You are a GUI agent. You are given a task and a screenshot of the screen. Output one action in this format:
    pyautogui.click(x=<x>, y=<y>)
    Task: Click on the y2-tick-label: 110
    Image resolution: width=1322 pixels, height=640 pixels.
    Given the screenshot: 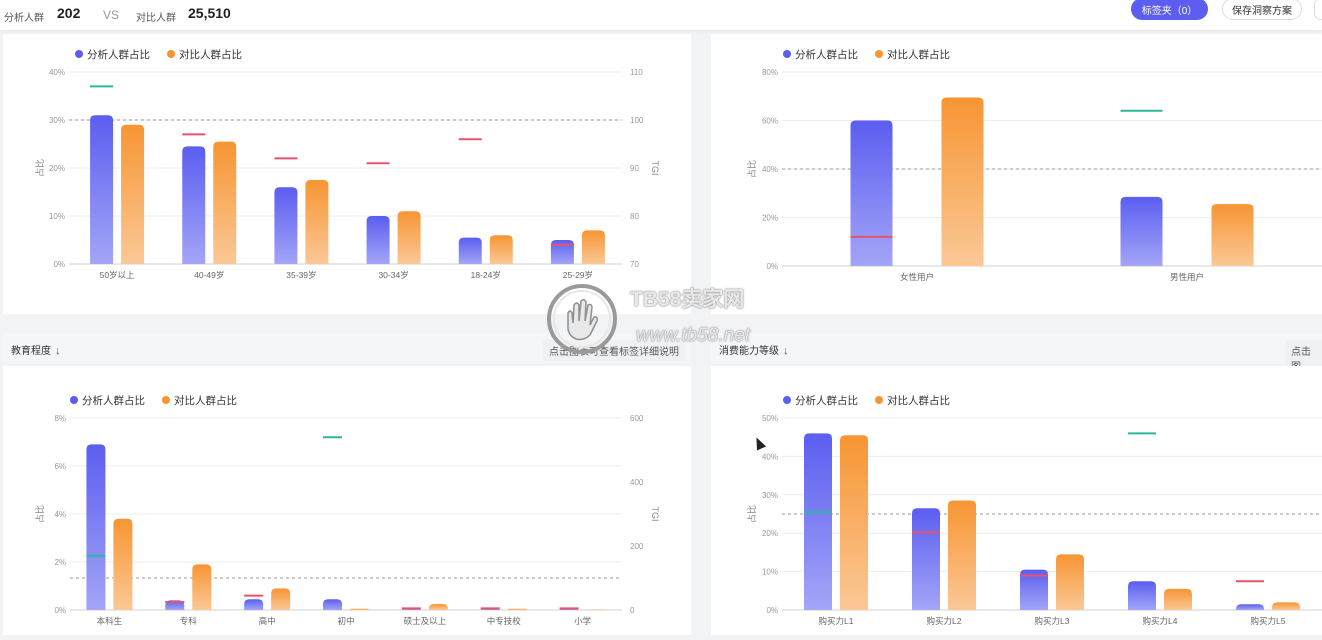 What is the action you would take?
    pyautogui.click(x=636, y=72)
    